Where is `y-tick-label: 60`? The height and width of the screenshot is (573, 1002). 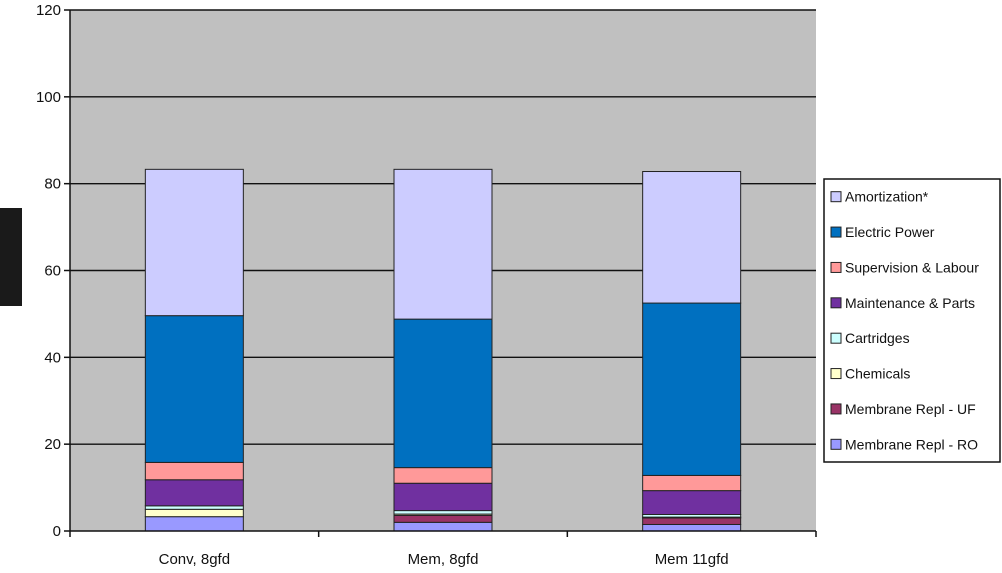
y-tick-label: 60 is located at coordinates (52, 271).